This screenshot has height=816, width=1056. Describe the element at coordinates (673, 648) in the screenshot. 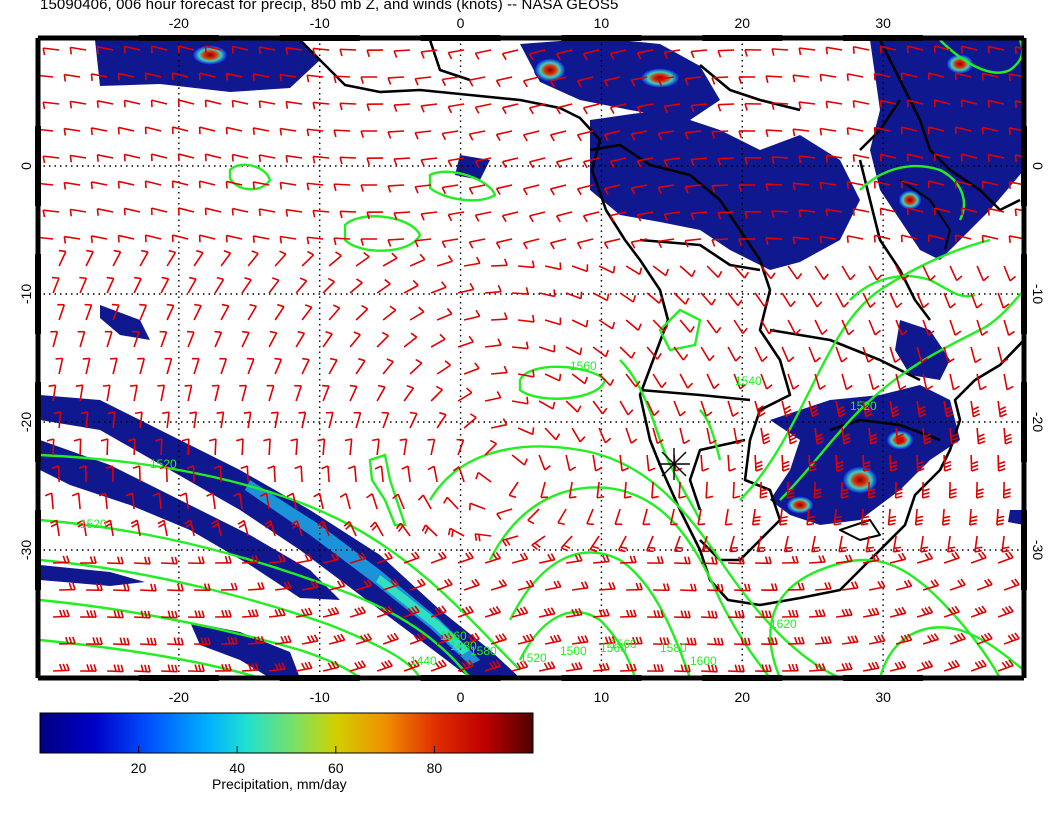

I see `contour-label: 1580` at that location.